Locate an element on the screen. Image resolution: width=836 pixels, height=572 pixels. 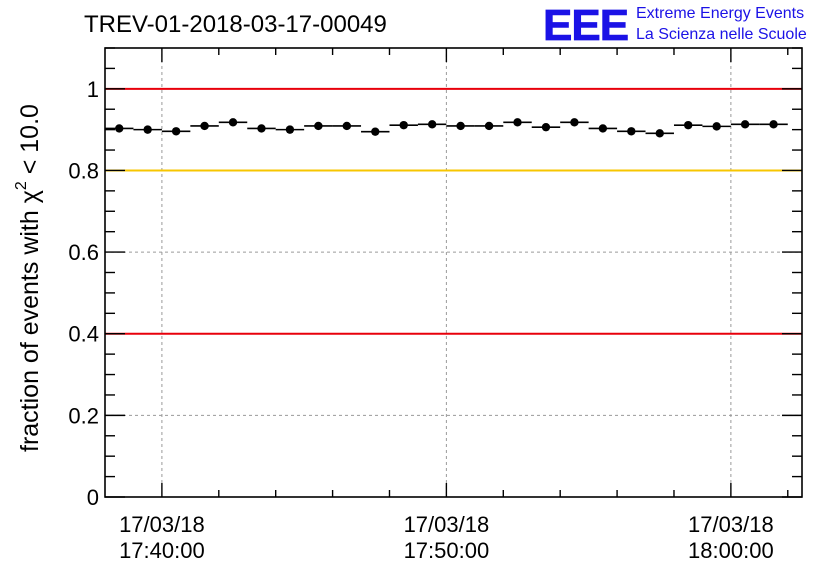
x-tick-label-time: 17:40:00 is located at coordinates (162, 550).